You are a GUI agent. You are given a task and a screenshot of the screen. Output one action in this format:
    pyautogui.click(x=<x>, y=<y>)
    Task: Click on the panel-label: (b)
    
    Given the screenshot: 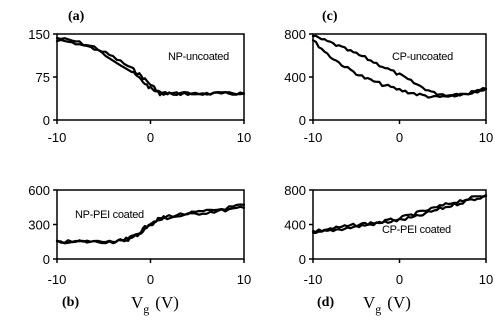 What is the action you would take?
    pyautogui.click(x=70, y=302)
    